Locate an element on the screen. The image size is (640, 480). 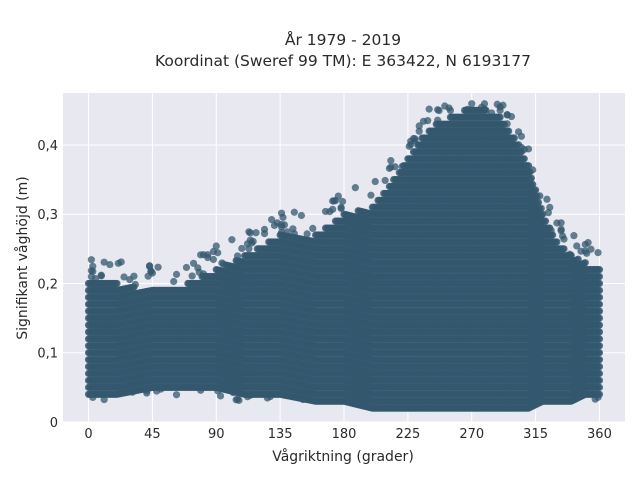
data-point is located at coordinates (117, 283).